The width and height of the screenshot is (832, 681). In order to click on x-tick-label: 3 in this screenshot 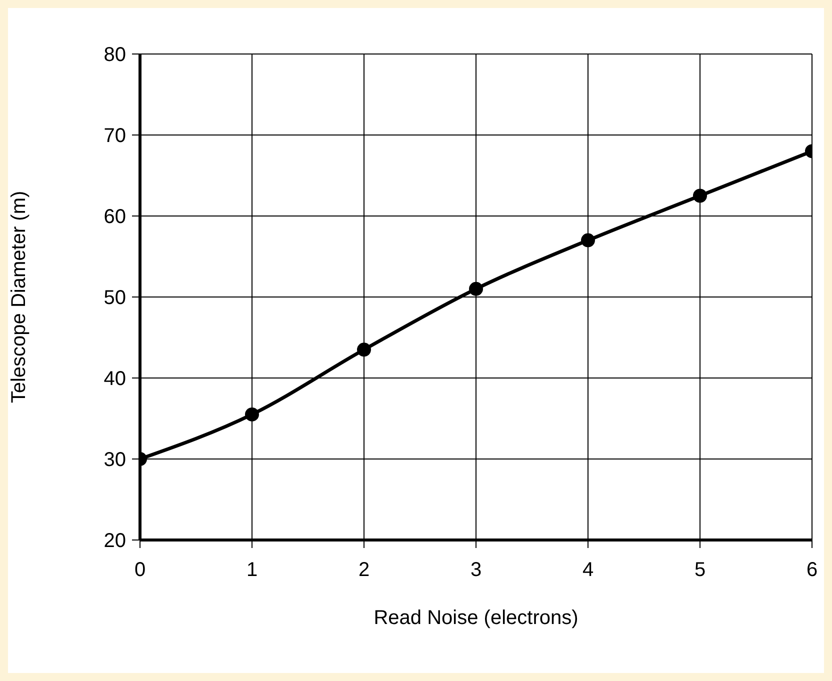, I will do `click(476, 570)`.